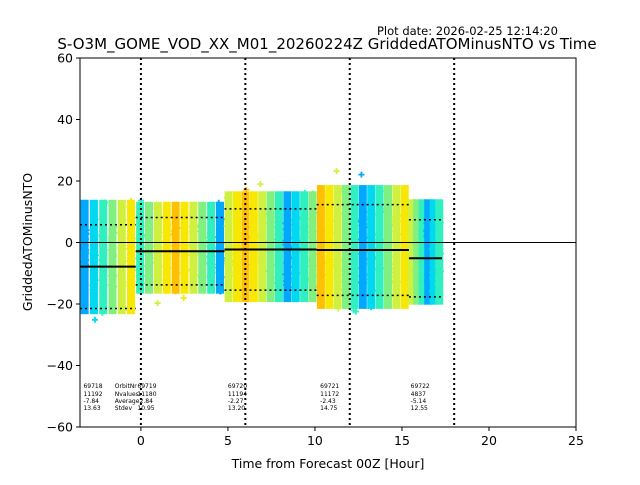 This screenshot has width=640, height=485. What do you see at coordinates (315, 440) in the screenshot?
I see `x-tick-label: 10` at bounding box center [315, 440].